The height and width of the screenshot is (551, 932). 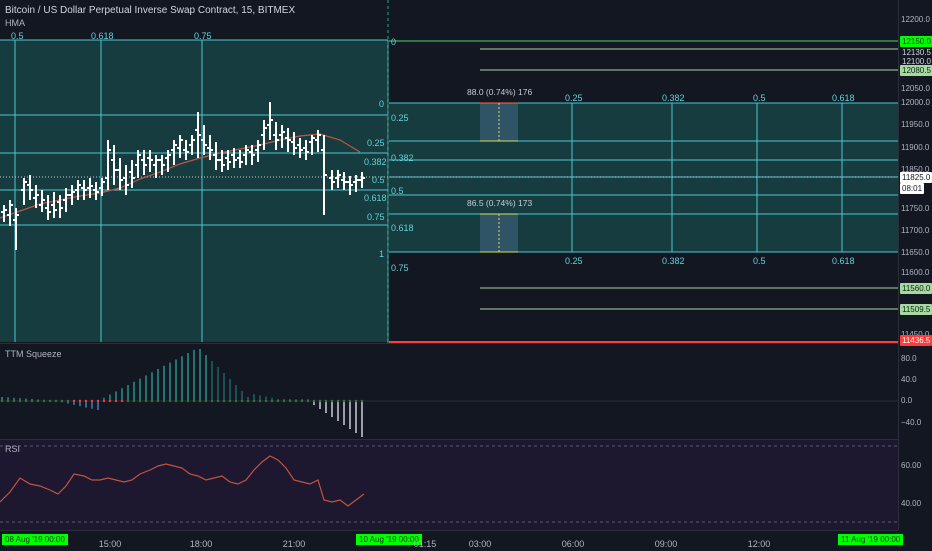 I want to click on fib-left-right-label-0382: 0.382, so click(x=375, y=162).